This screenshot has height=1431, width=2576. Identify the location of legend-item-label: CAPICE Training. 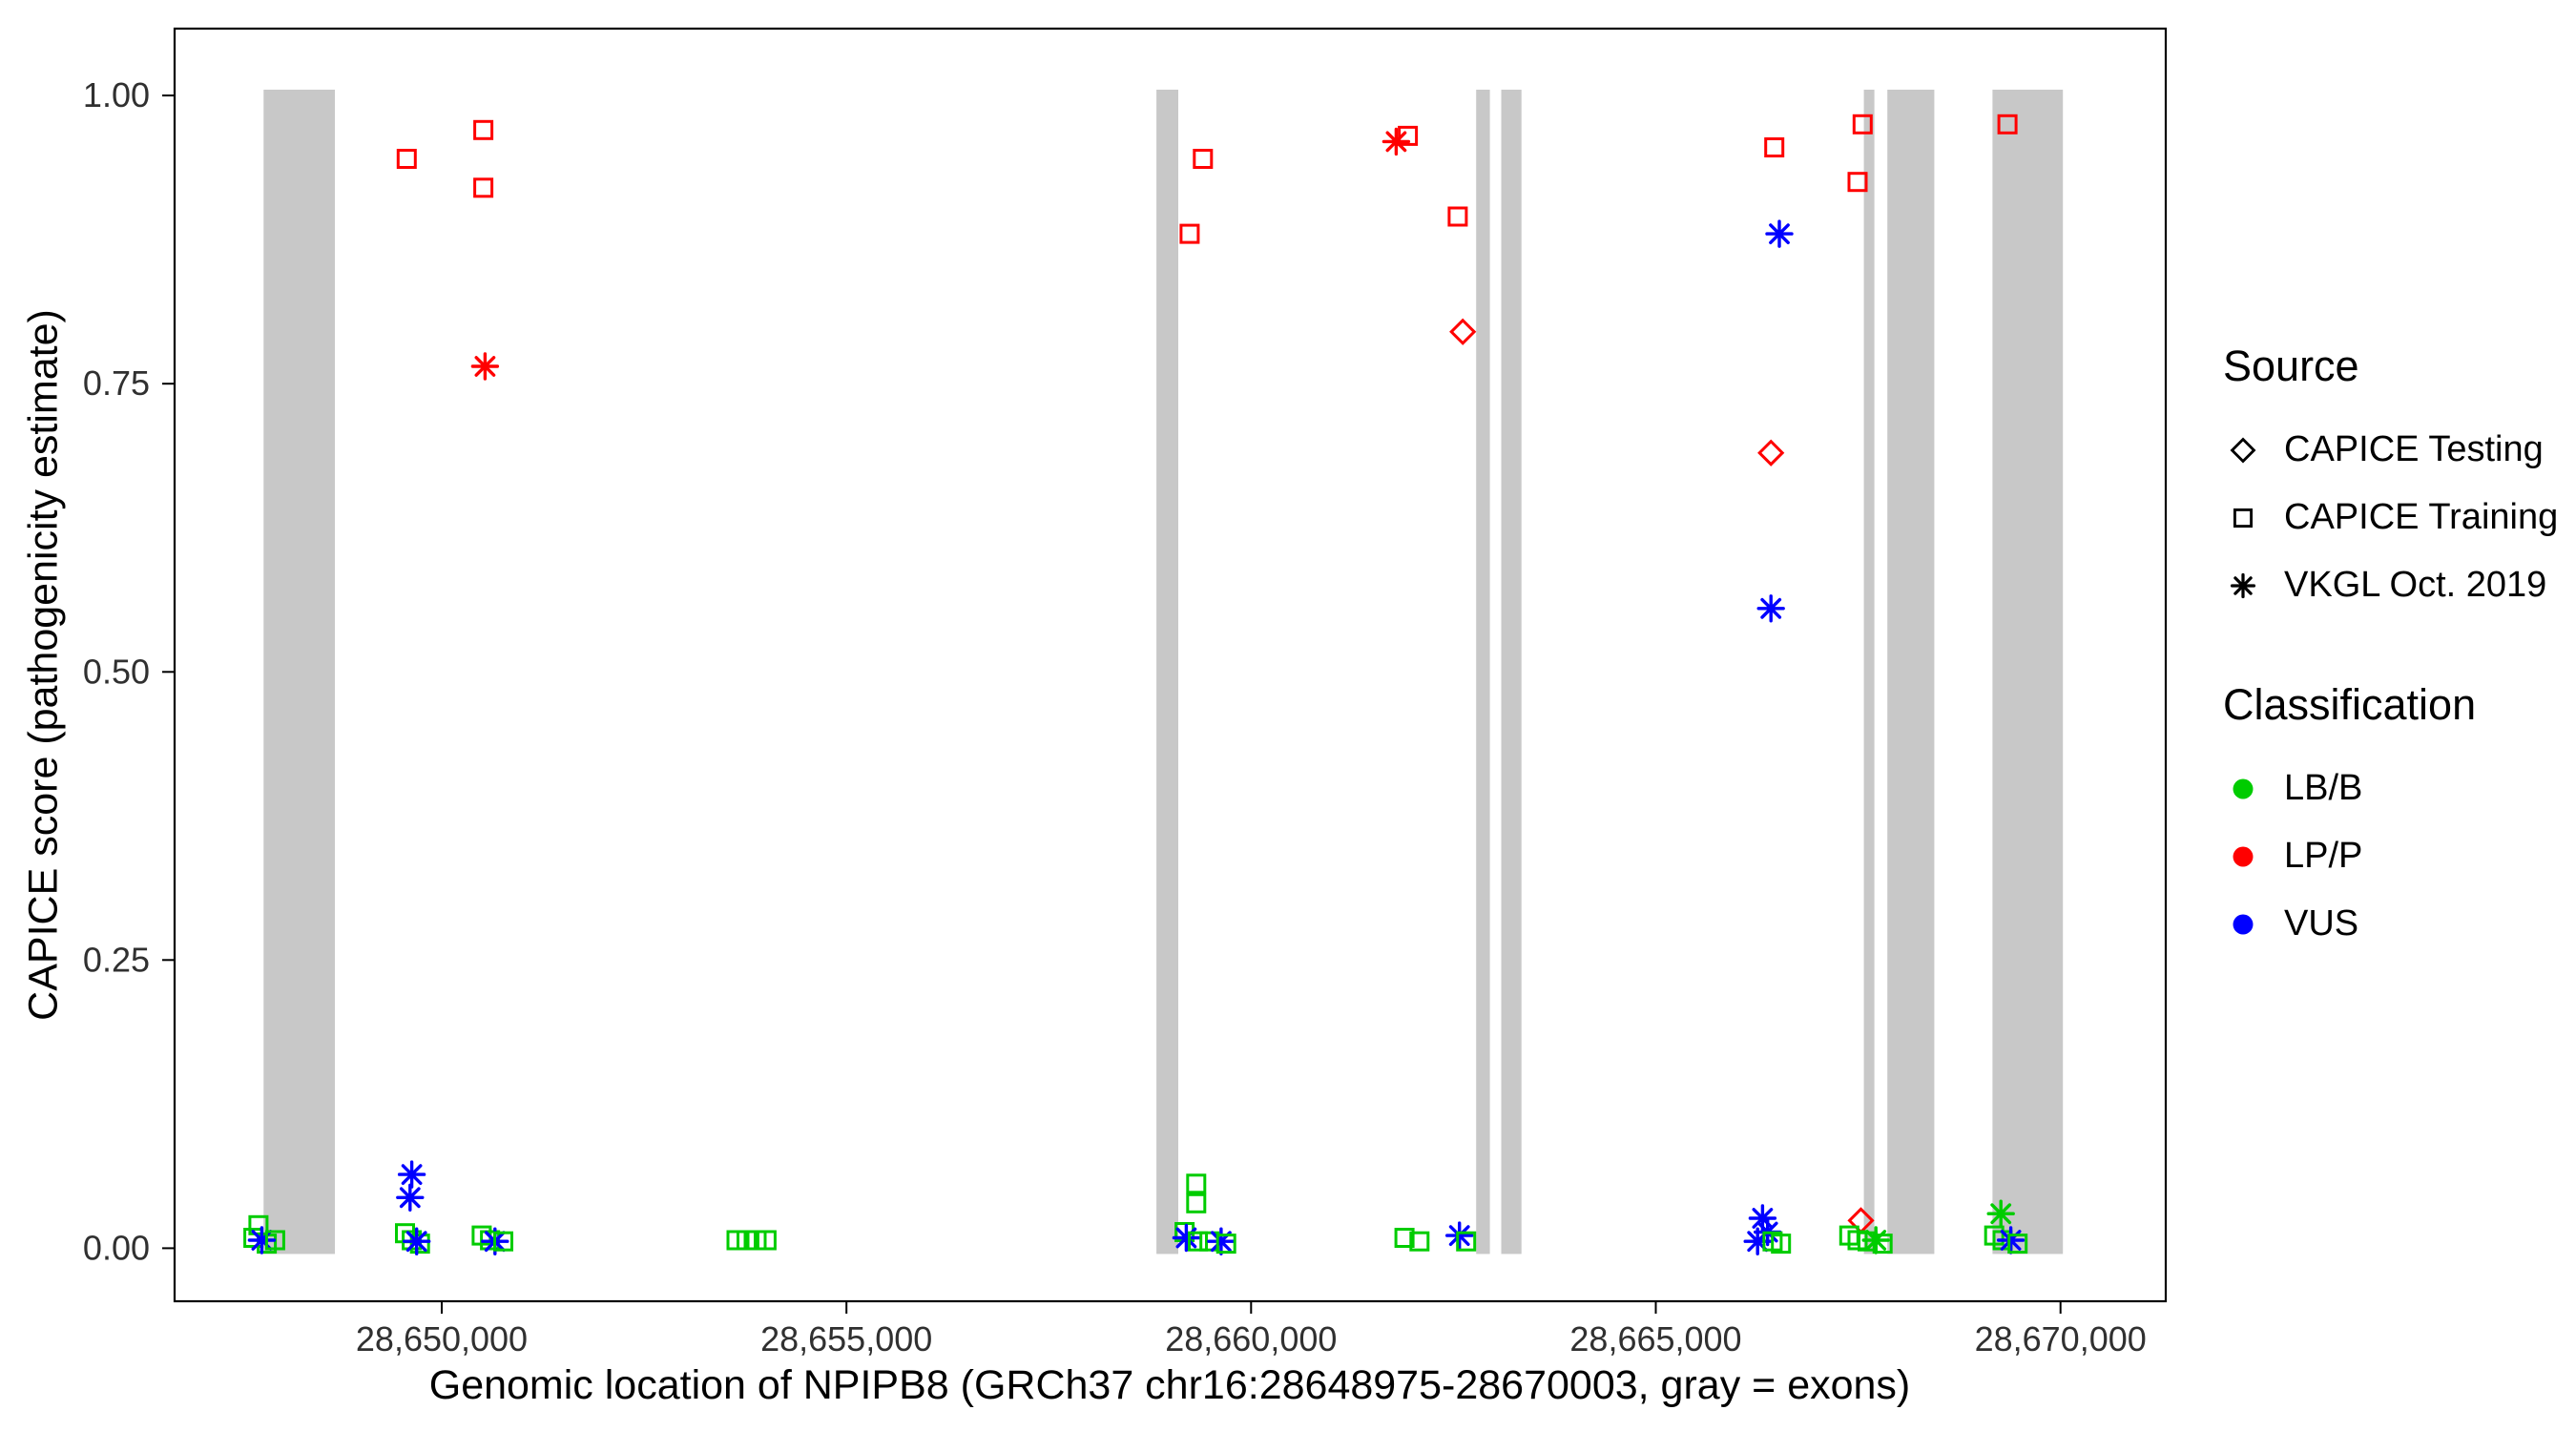
(2421, 517).